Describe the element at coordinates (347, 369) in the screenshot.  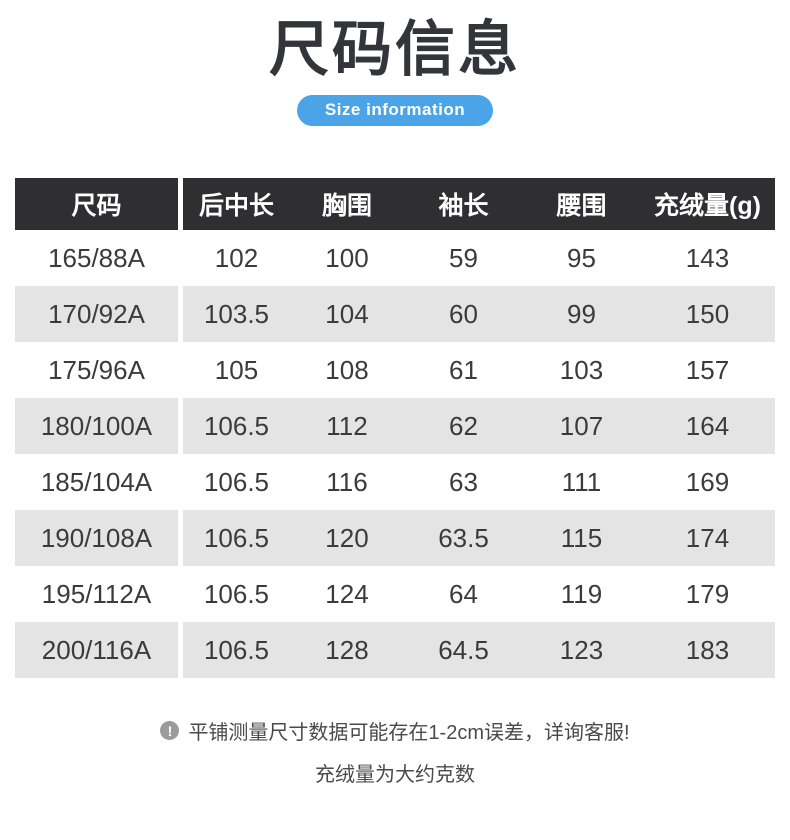
I see `value-cell: 108` at that location.